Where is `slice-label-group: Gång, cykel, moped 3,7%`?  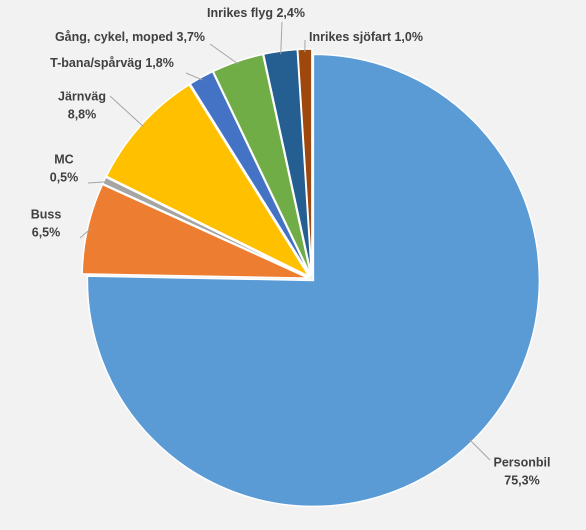
slice-label-group: Gång, cykel, moped 3,7% is located at coordinates (130, 37).